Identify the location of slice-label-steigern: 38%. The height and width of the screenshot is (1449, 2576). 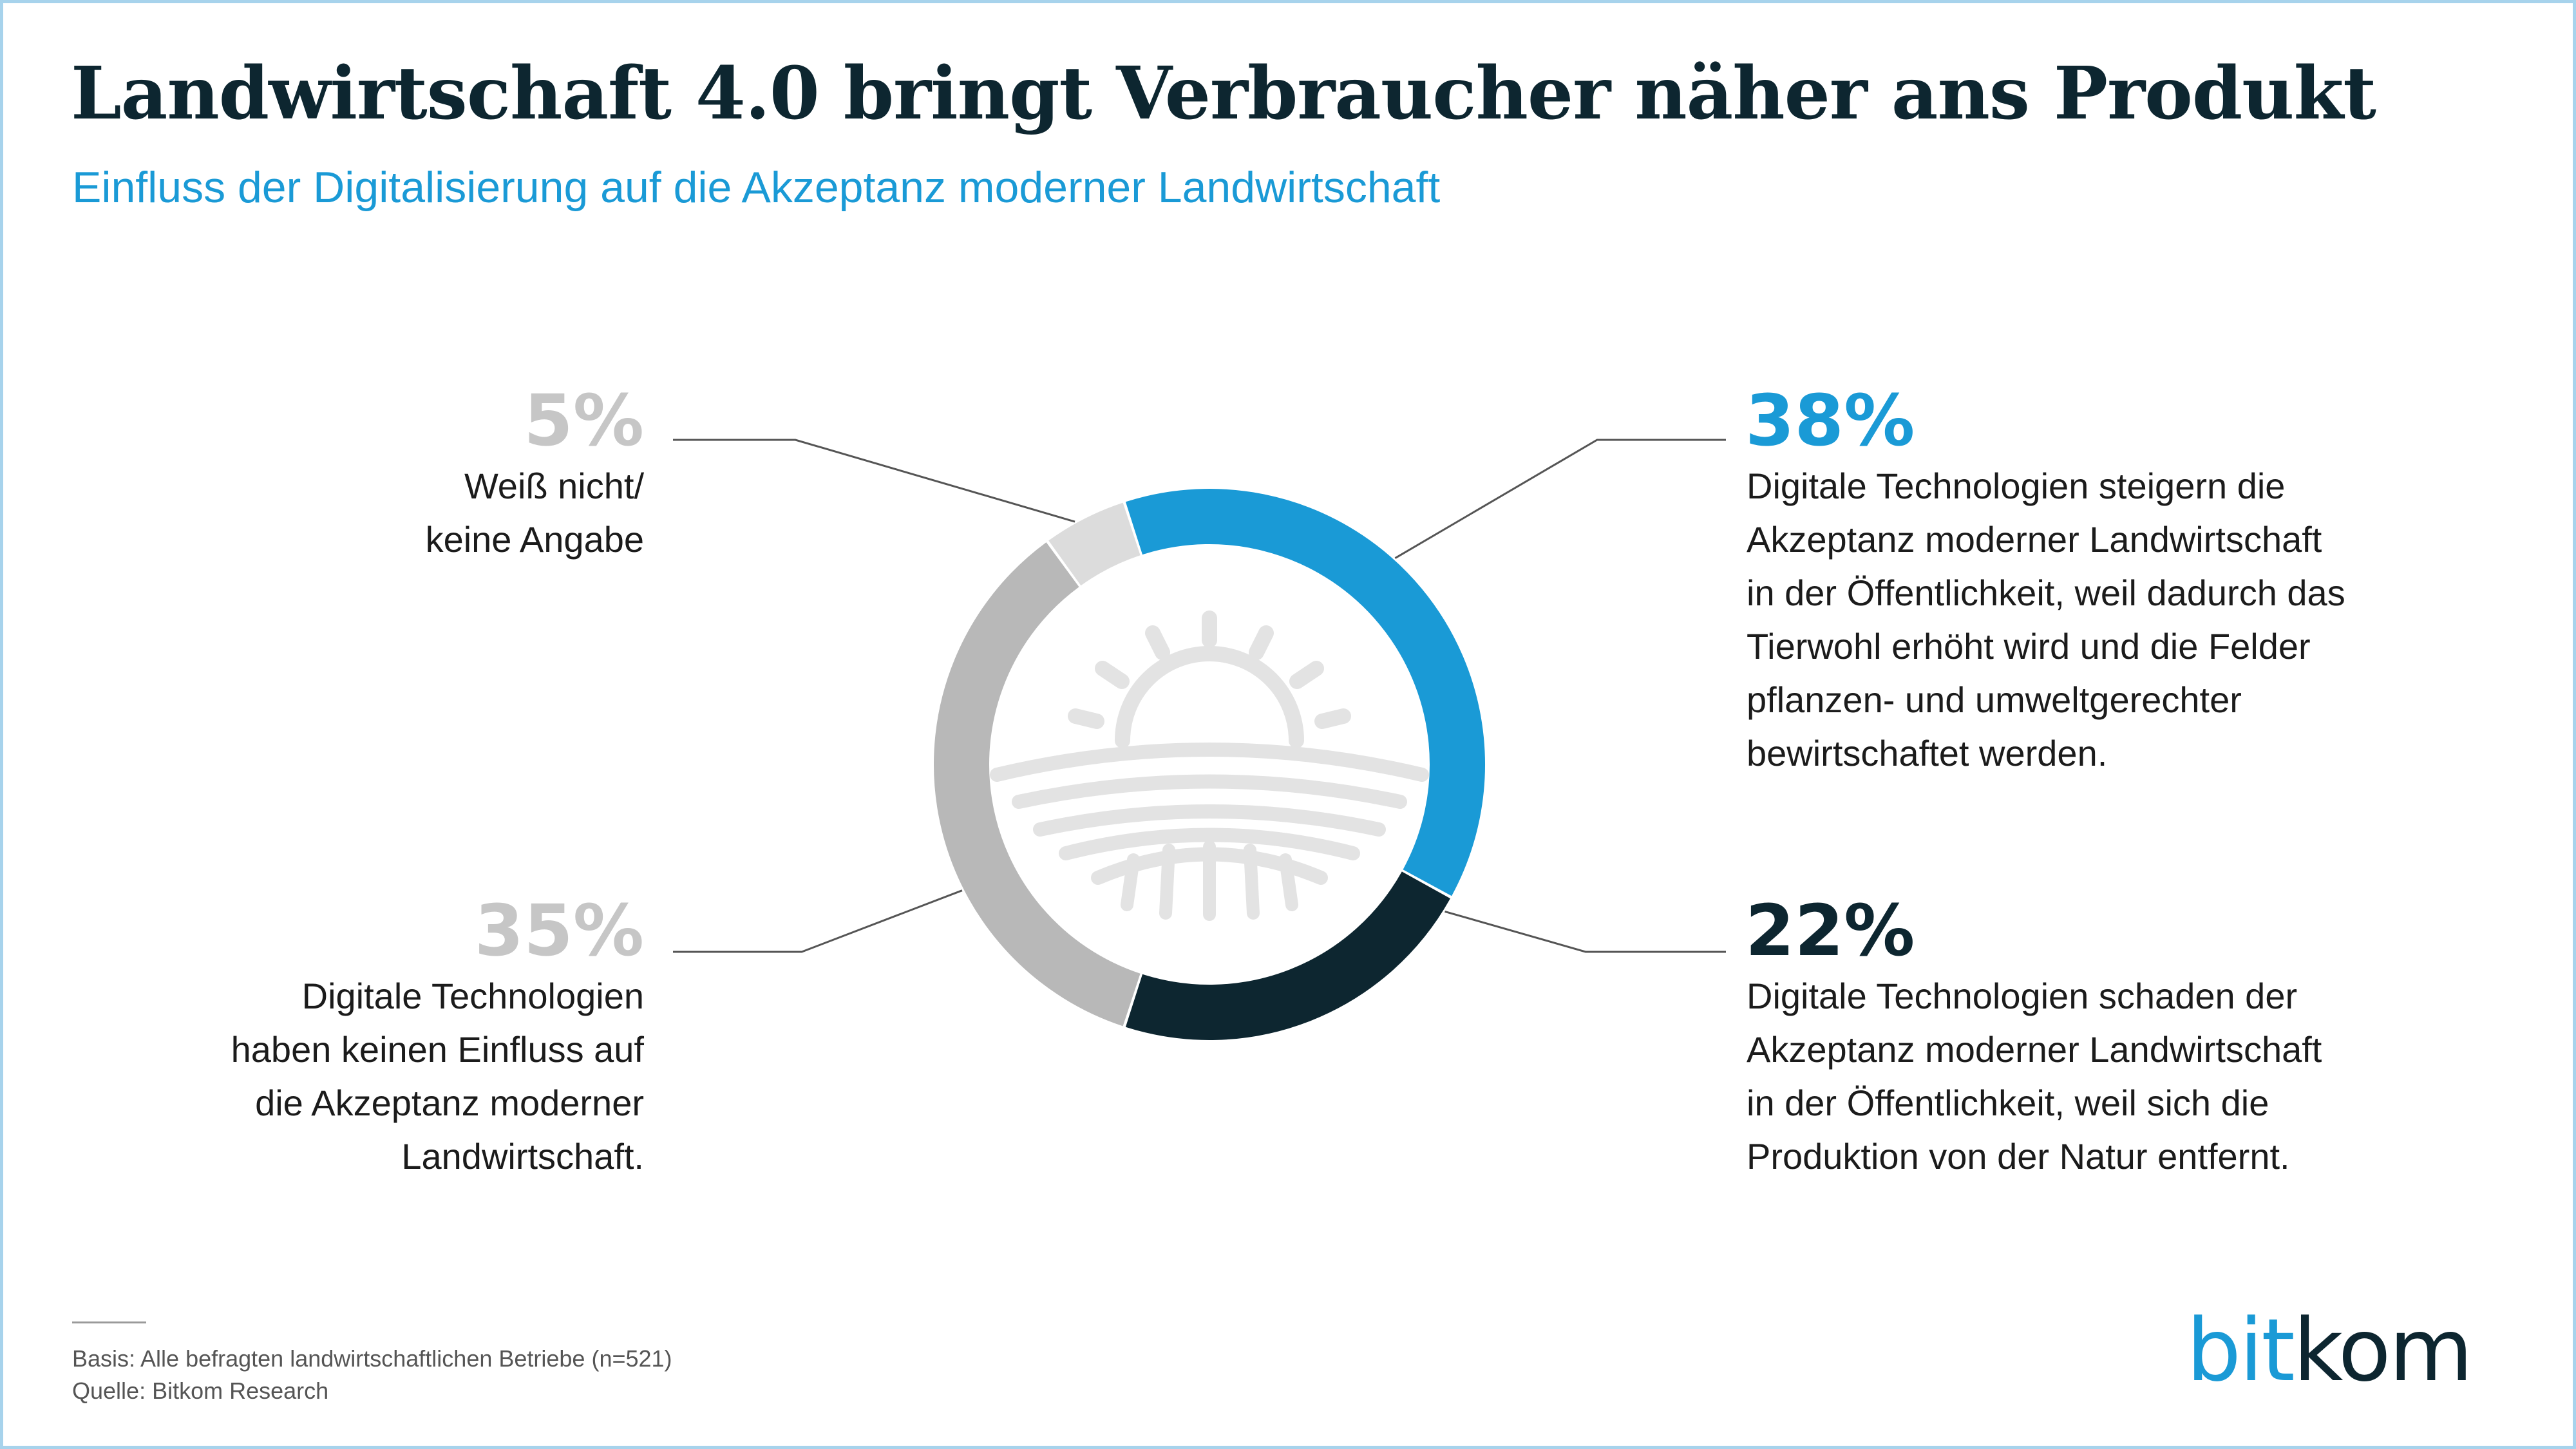
(1830, 420).